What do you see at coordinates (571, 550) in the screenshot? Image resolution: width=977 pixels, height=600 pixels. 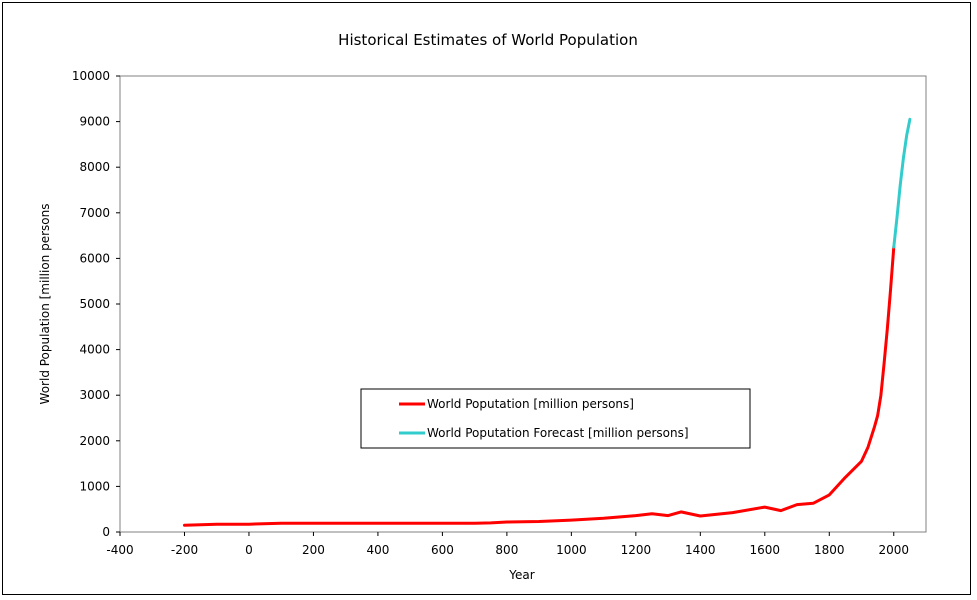 I see `x-tick-label: 1000` at bounding box center [571, 550].